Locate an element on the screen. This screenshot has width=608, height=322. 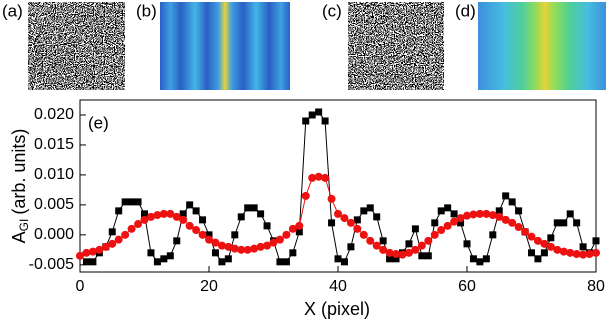
y-tick-label: -0.005 is located at coordinates (51, 264).